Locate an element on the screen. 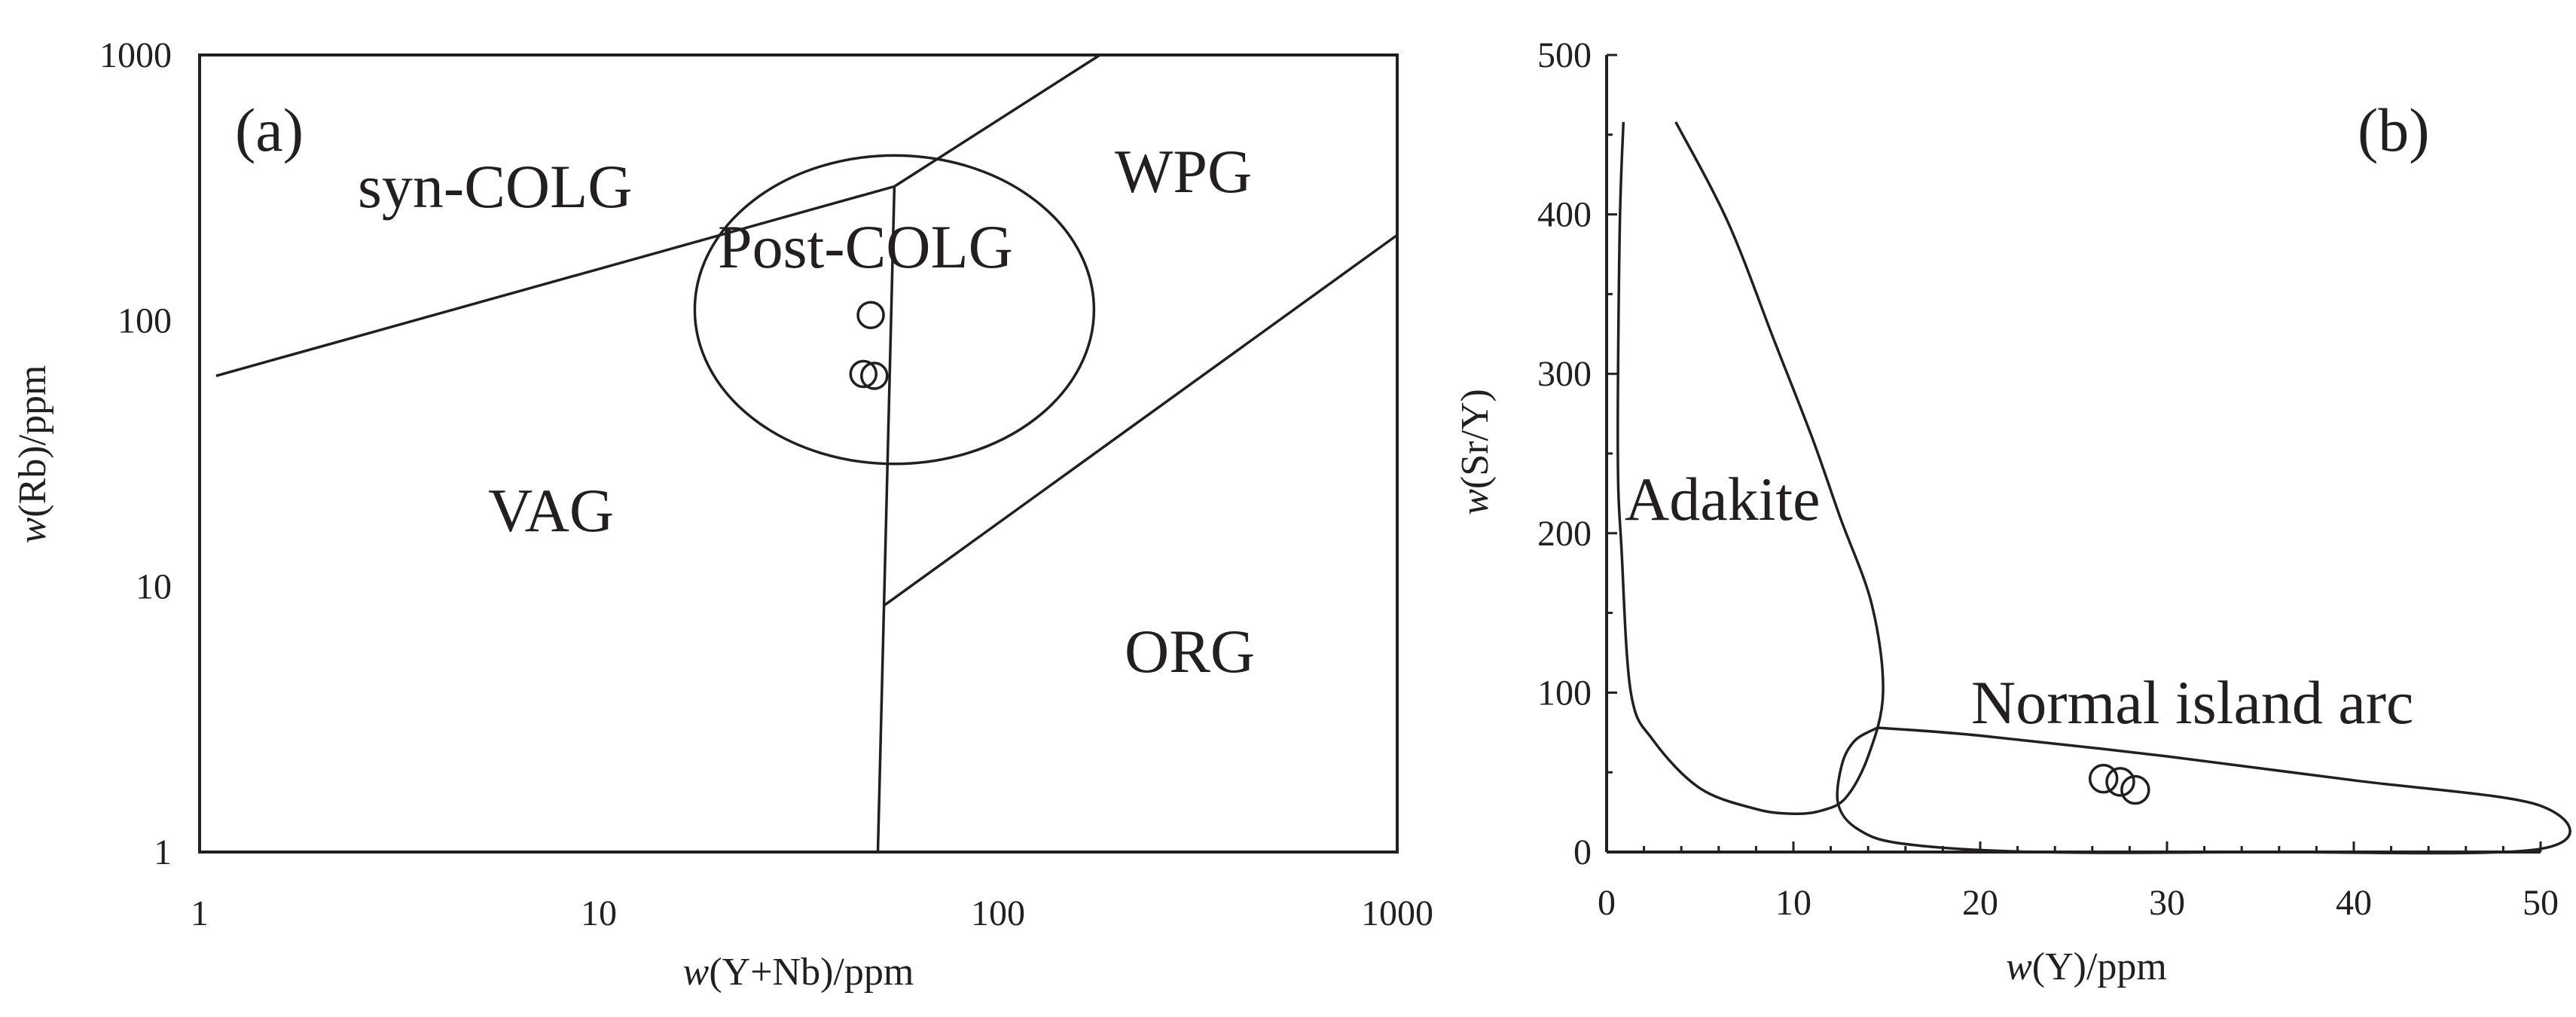 The height and width of the screenshot is (1017, 2576). panel-a-x-axis-title-italic: w is located at coordinates (696, 972).